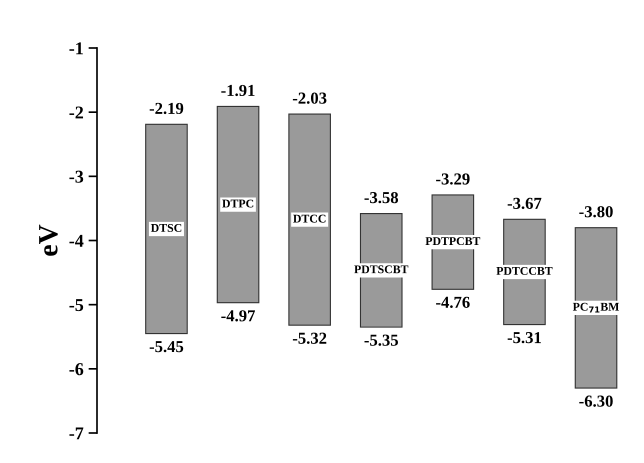 This screenshot has height=463, width=644. Describe the element at coordinates (167, 346) in the screenshot. I see `annotation: -5.45` at that location.